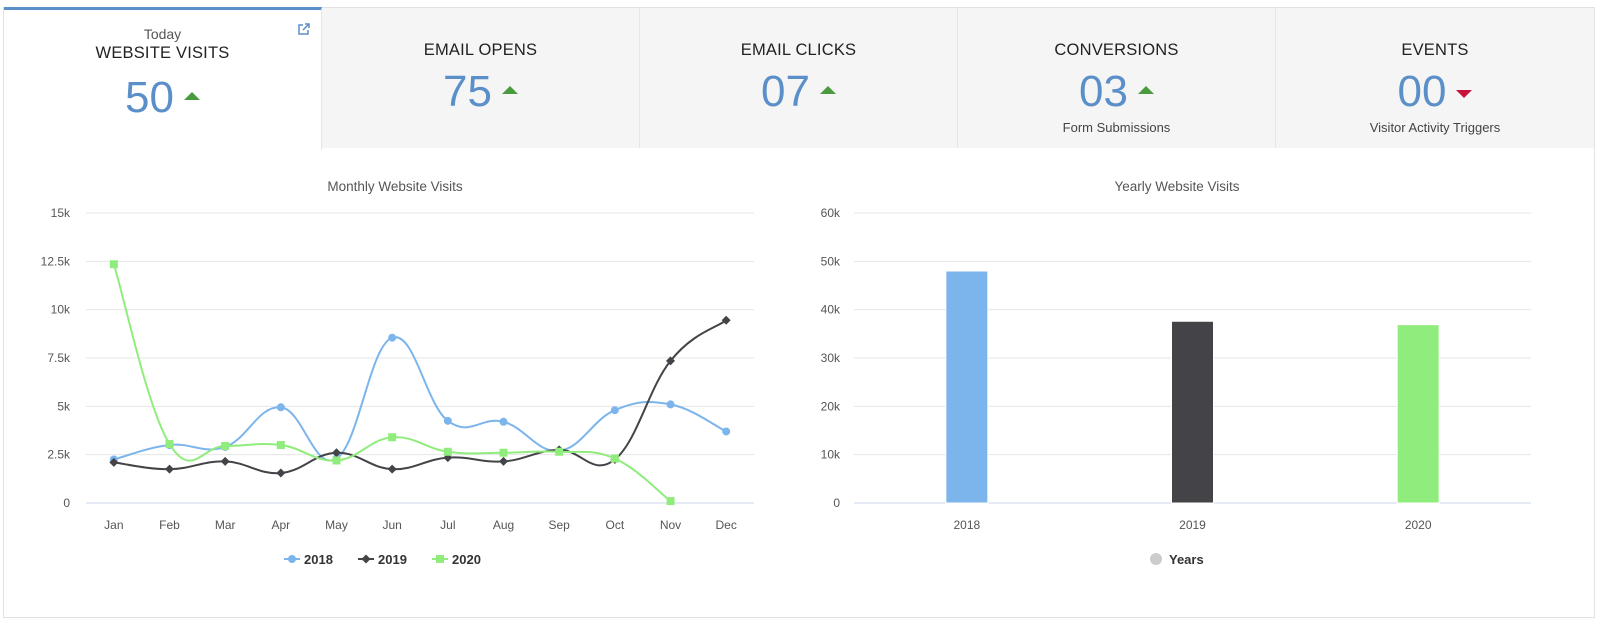 Image resolution: width=1600 pixels, height=621 pixels. I want to click on y-tick-label: 20k, so click(831, 406).